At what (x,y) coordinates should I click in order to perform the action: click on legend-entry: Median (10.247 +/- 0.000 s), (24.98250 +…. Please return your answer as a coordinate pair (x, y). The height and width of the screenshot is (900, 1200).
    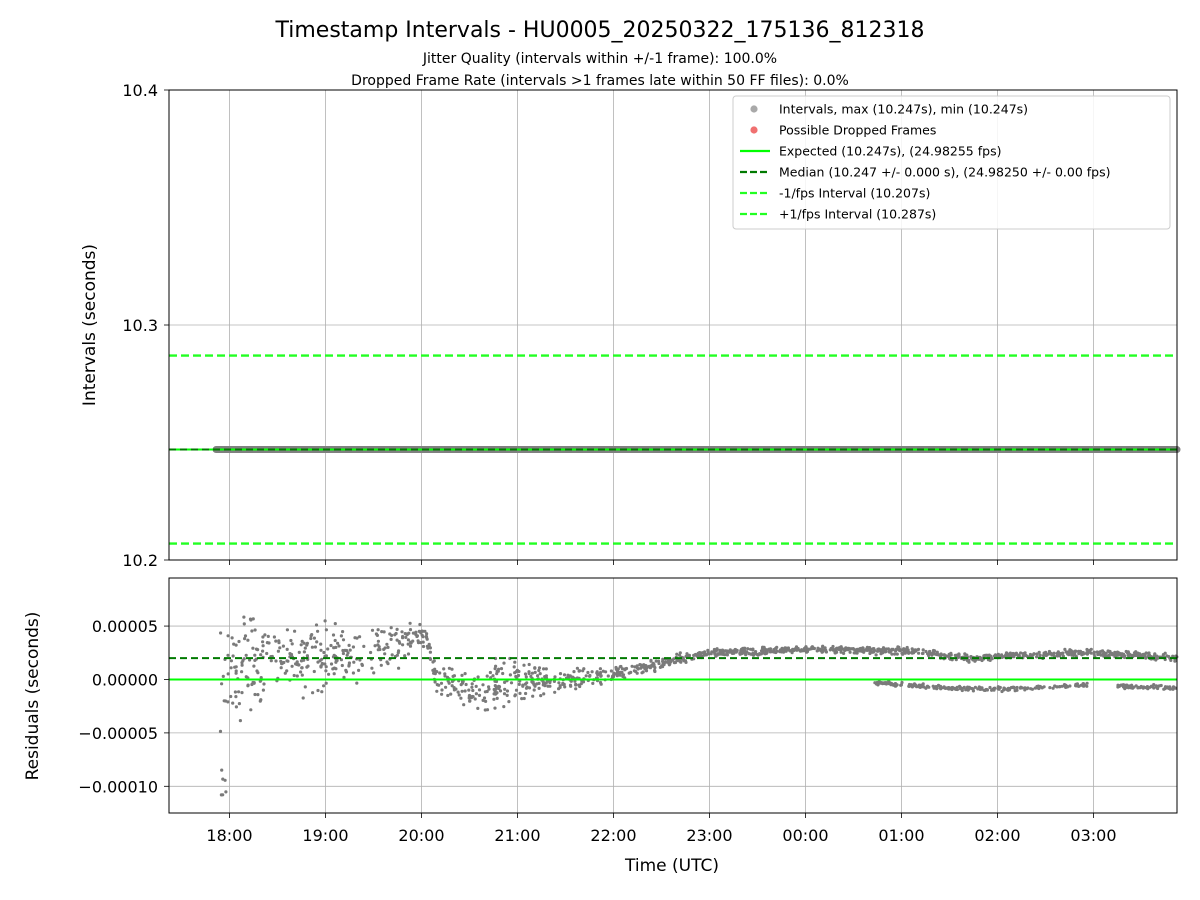
    Looking at the image, I should click on (925, 172).